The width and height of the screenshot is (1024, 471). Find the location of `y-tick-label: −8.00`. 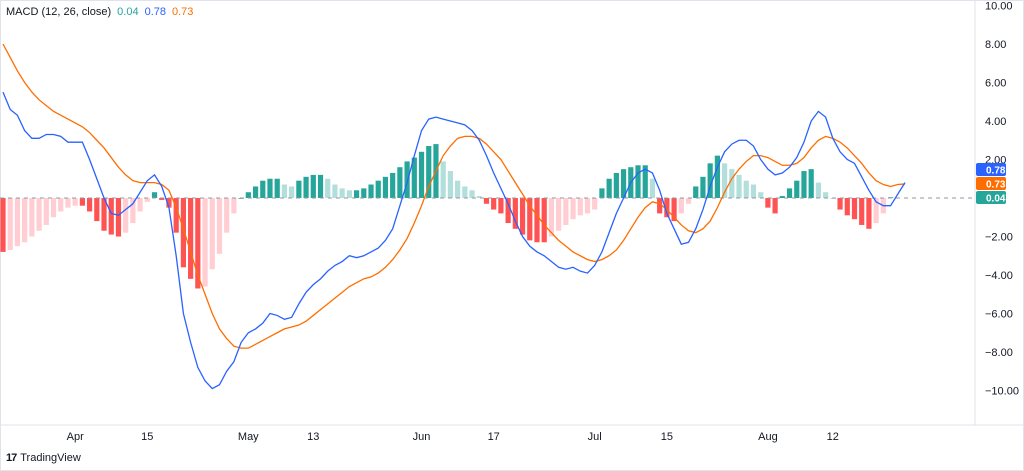

y-tick-label: −8.00 is located at coordinates (999, 353).